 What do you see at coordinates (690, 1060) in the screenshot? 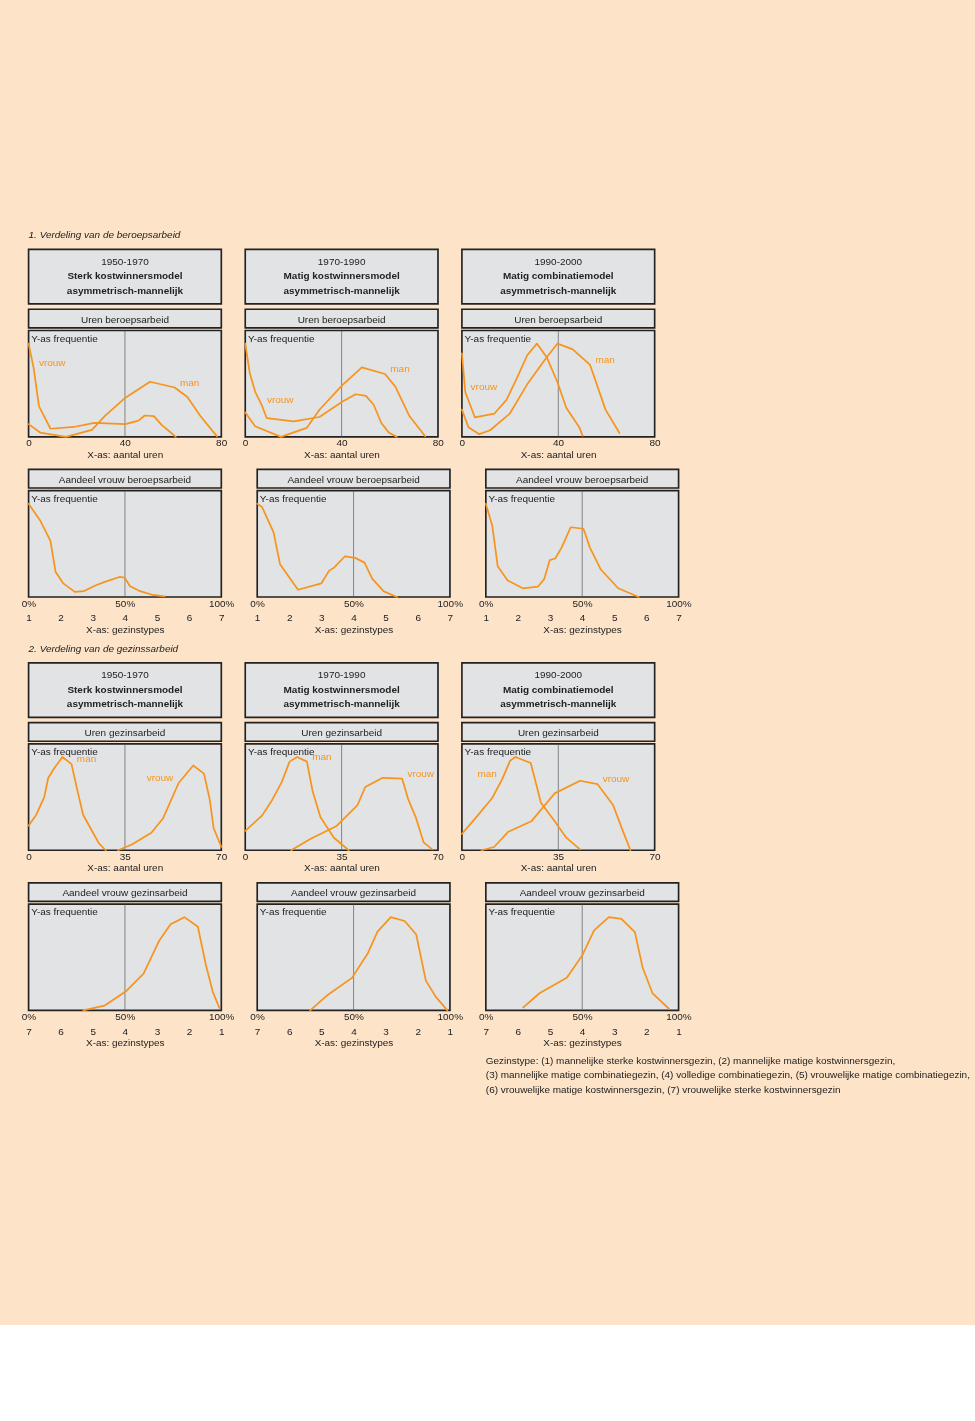
I see `text: Gezinstype: (1) mannelijke sterke kostwinnersgezin, (2) mannelijke matige kostwinnersgezin,` at bounding box center [690, 1060].